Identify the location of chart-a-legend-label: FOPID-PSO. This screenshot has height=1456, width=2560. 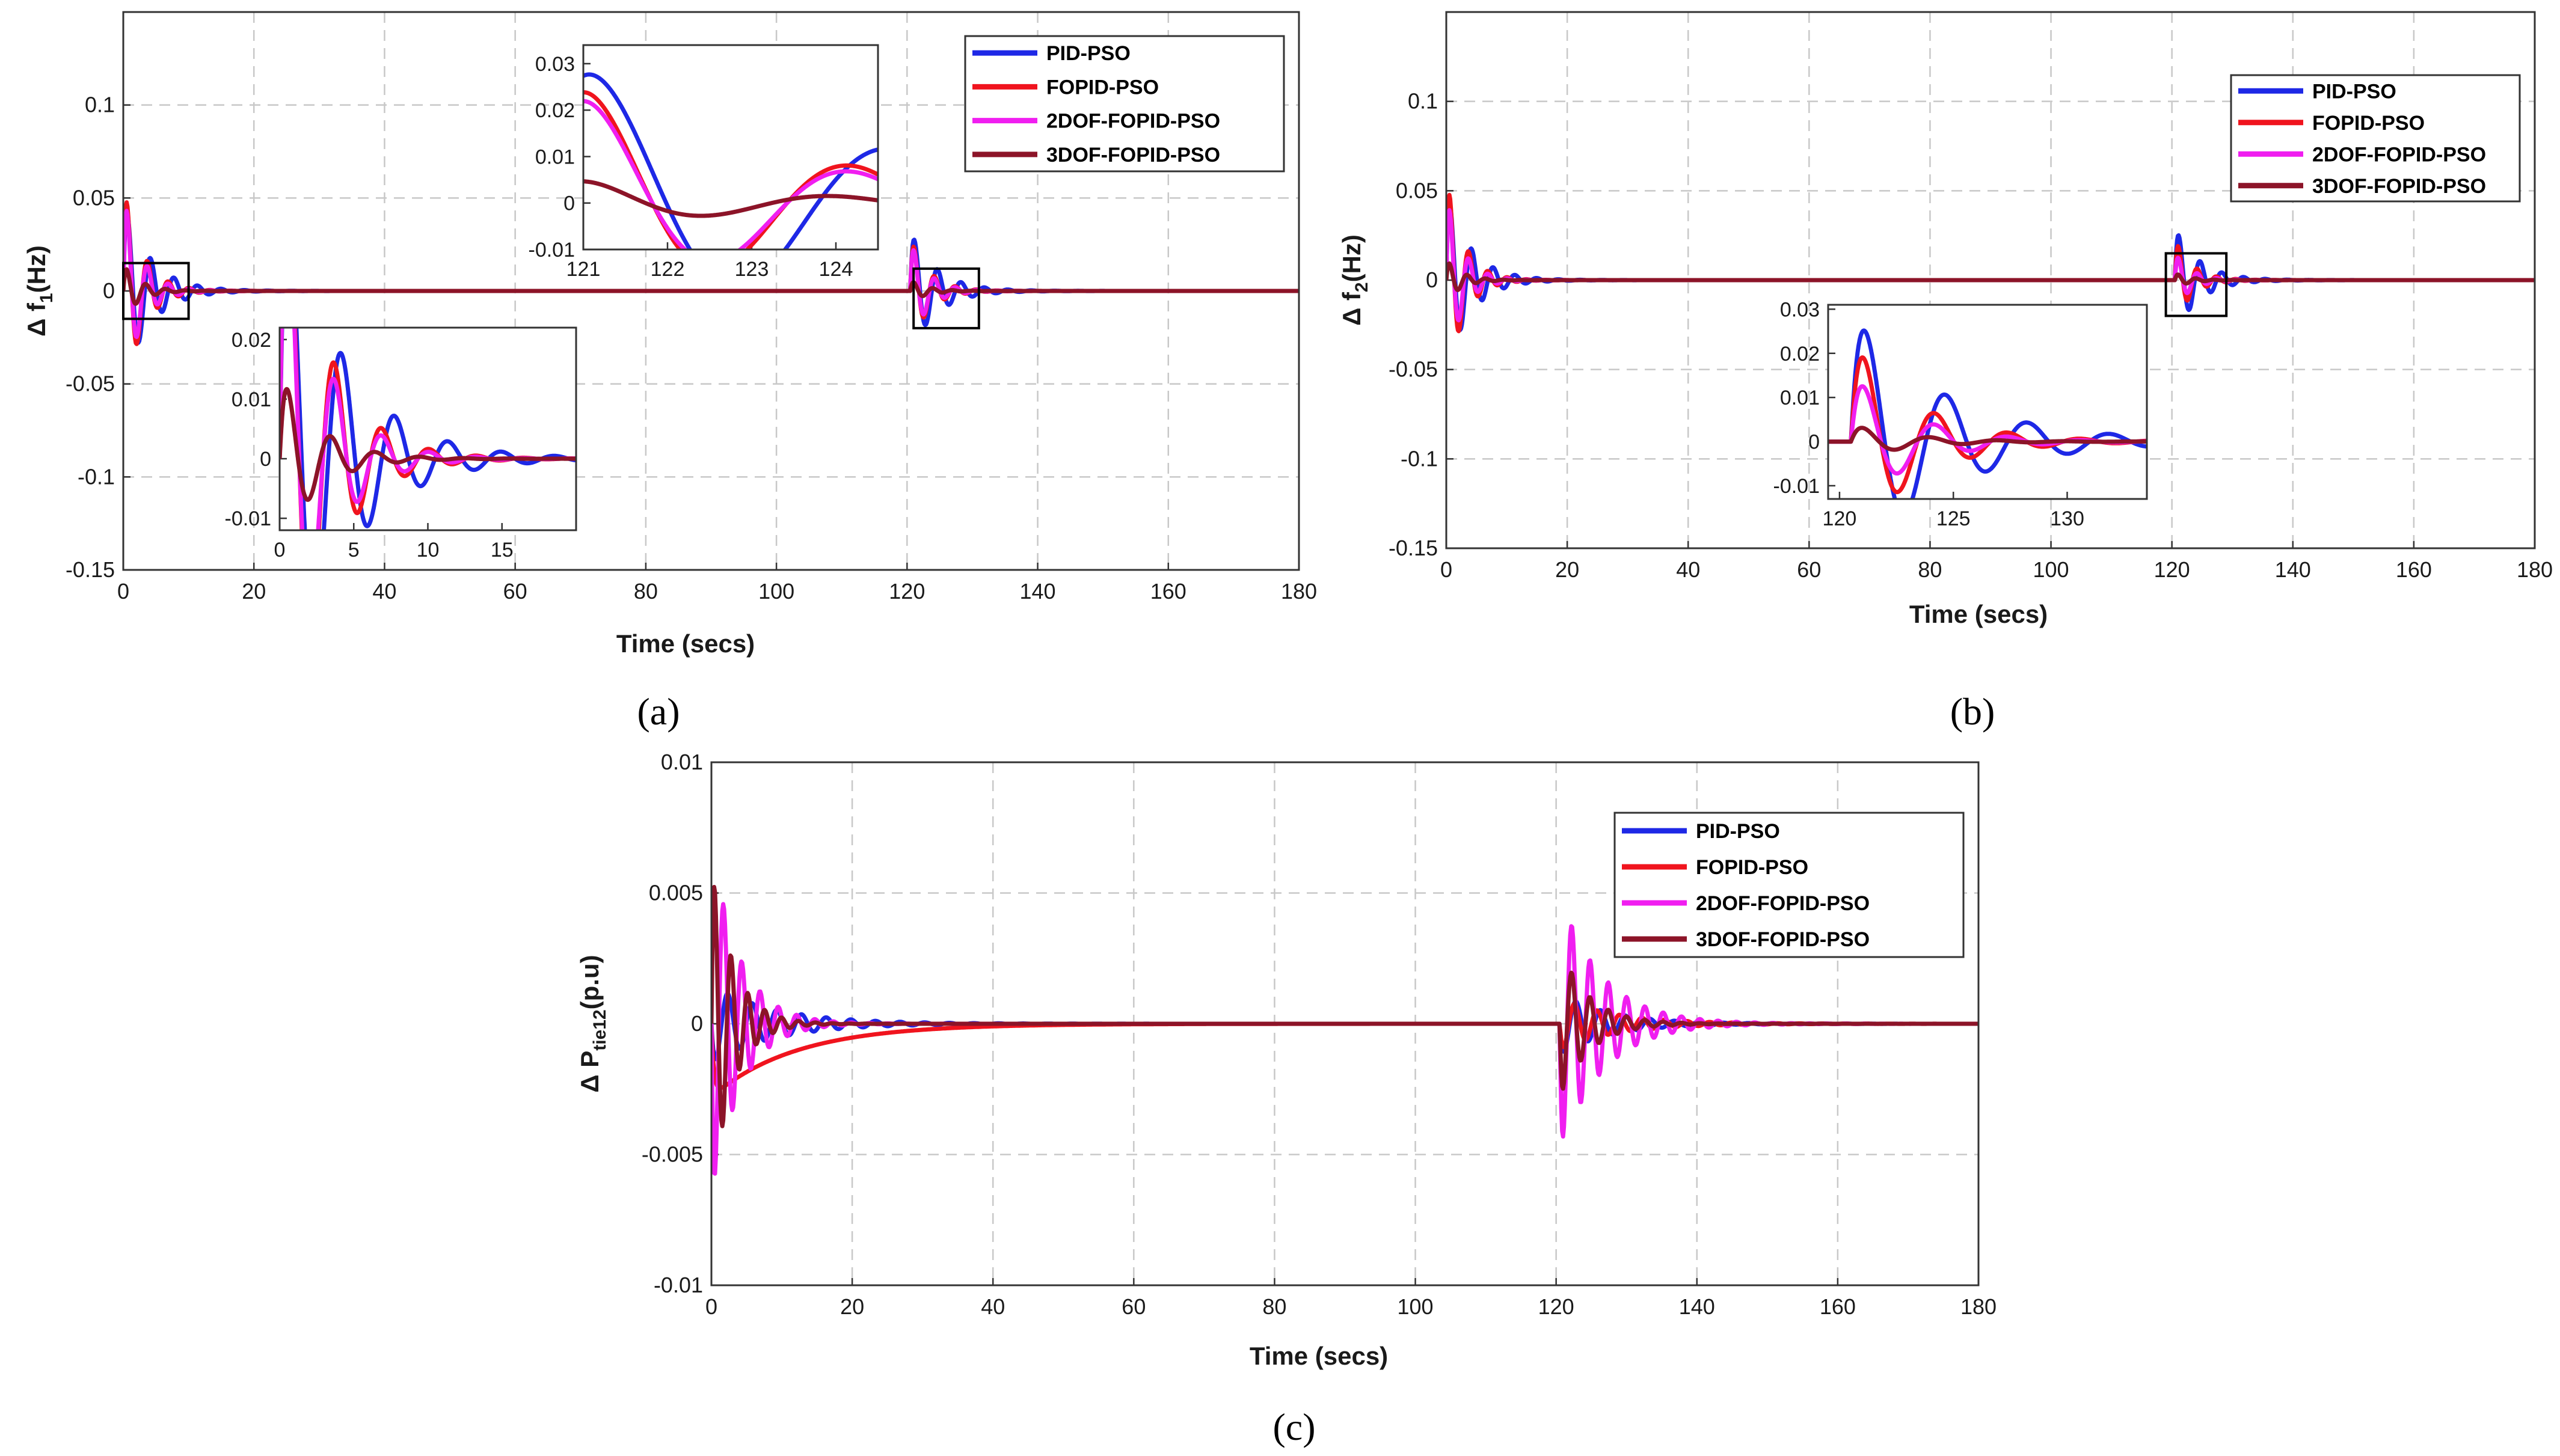
(1102, 87).